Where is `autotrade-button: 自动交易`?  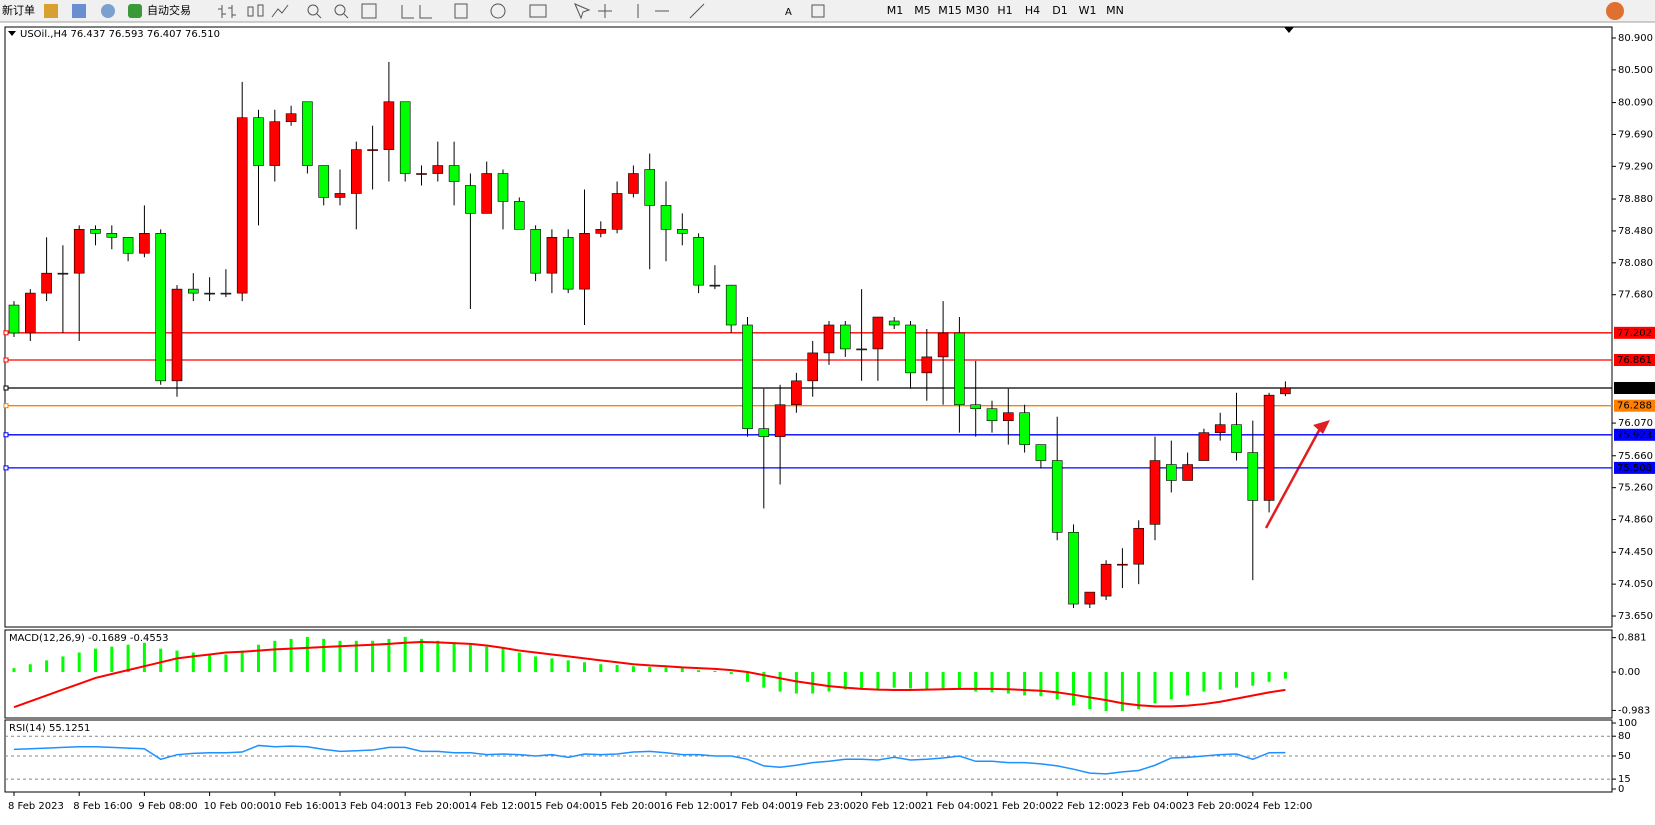
autotrade-button: 自动交易 is located at coordinates (169, 10).